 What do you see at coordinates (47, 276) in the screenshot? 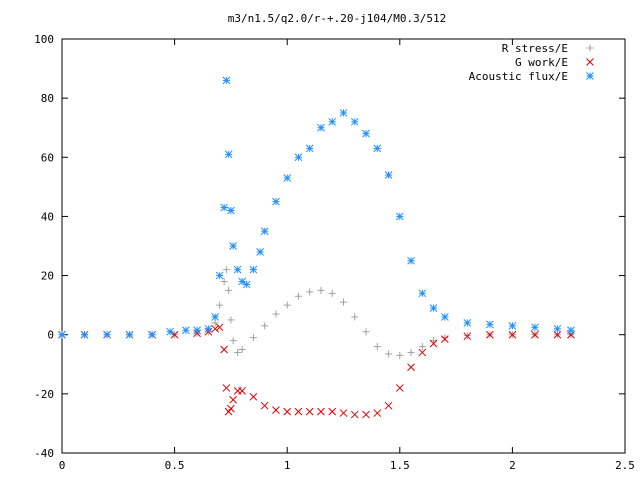
I see `y-tick-label: 20` at bounding box center [47, 276].